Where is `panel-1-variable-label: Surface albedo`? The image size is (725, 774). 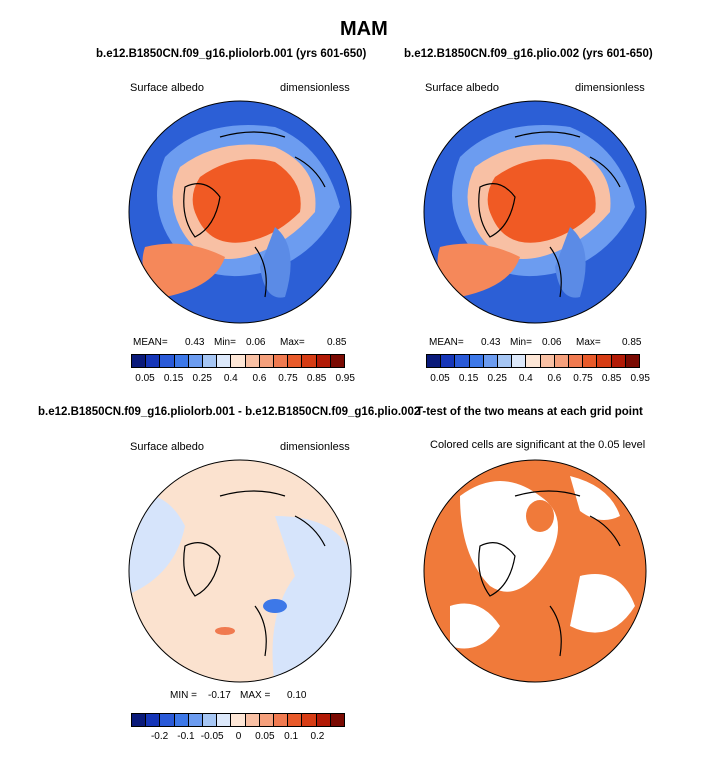 panel-1-variable-label: Surface albedo is located at coordinates (167, 88).